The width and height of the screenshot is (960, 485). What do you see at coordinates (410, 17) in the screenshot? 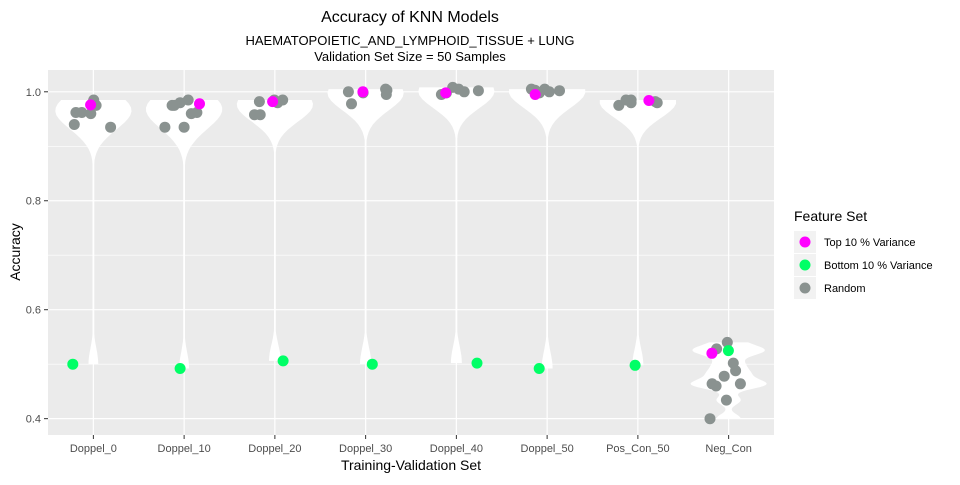
I see `chart-title: Accuracy of KNN Models` at bounding box center [410, 17].